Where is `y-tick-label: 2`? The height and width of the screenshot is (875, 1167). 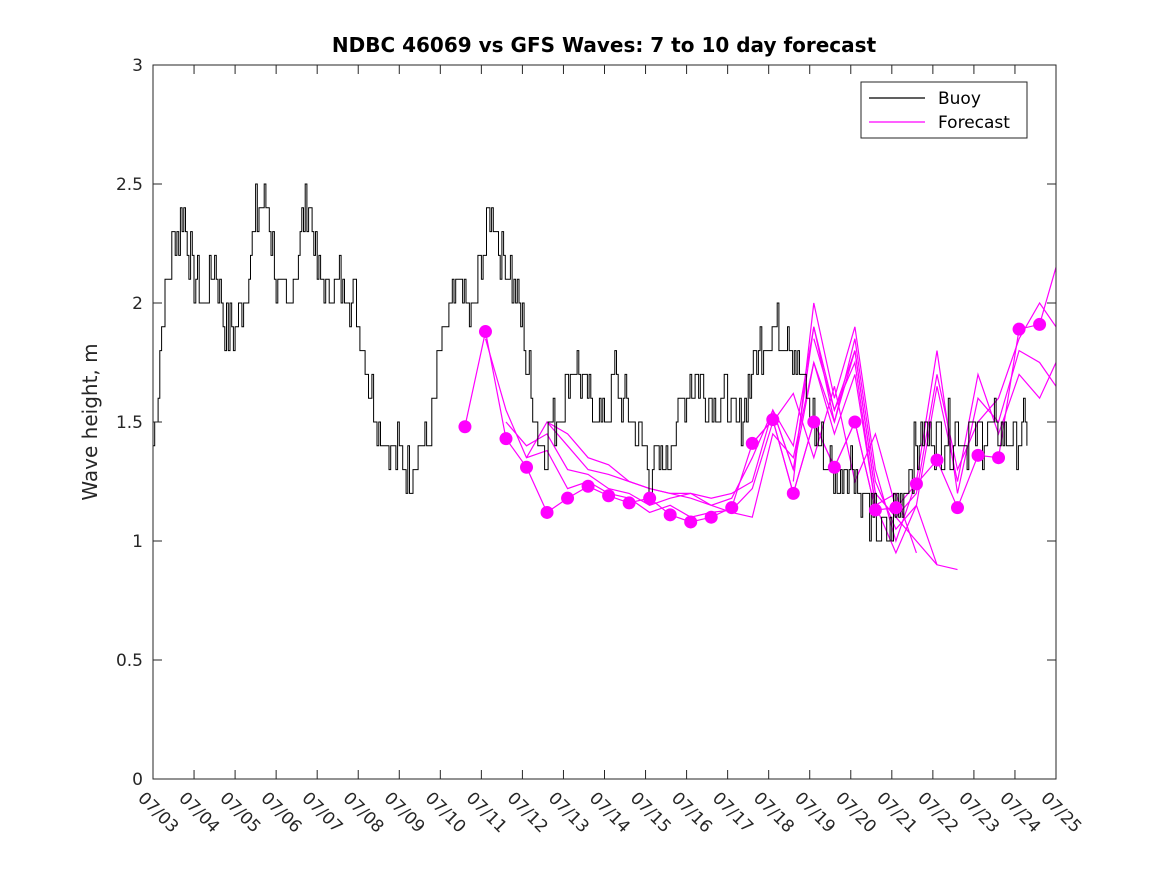 y-tick-label: 2 is located at coordinates (137, 304).